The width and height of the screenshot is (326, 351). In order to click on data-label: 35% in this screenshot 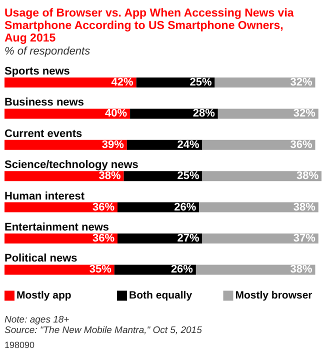, I will do `click(100, 270)`.